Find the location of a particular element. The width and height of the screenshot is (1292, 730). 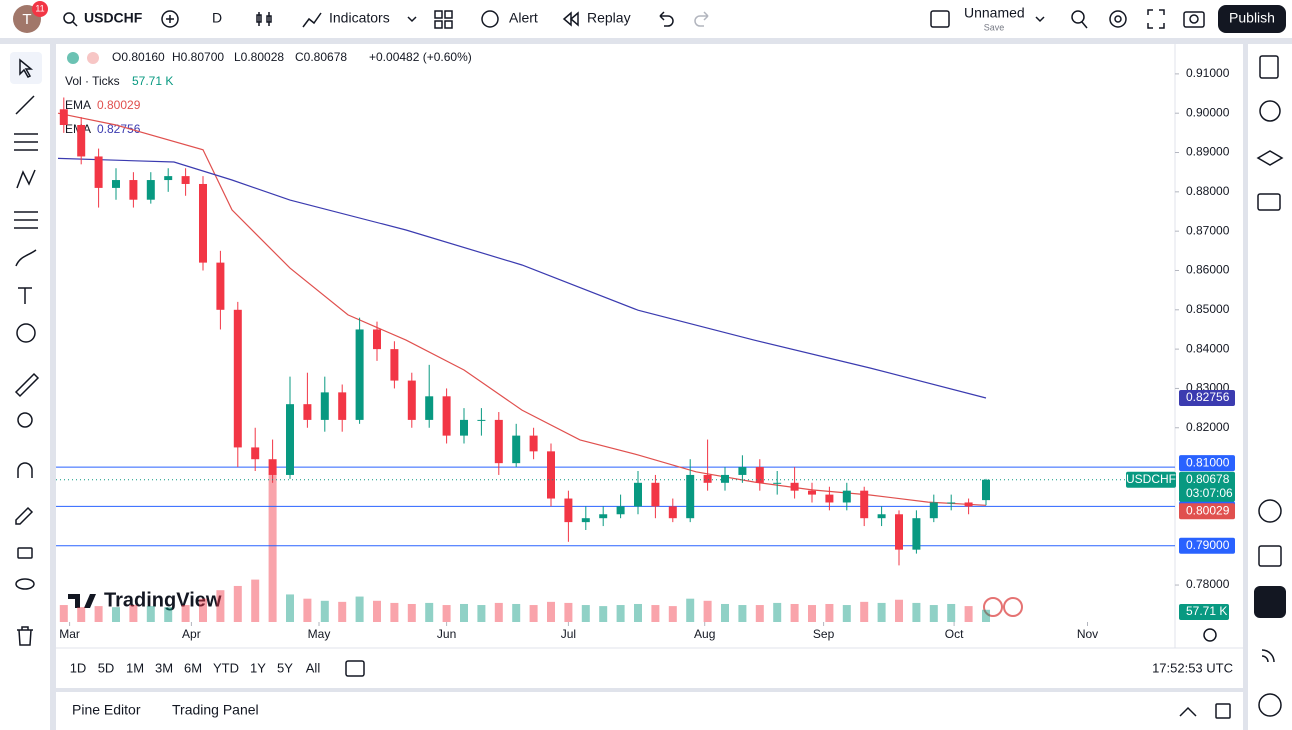

clock: 17:52:53 UTC is located at coordinates (1192, 667).